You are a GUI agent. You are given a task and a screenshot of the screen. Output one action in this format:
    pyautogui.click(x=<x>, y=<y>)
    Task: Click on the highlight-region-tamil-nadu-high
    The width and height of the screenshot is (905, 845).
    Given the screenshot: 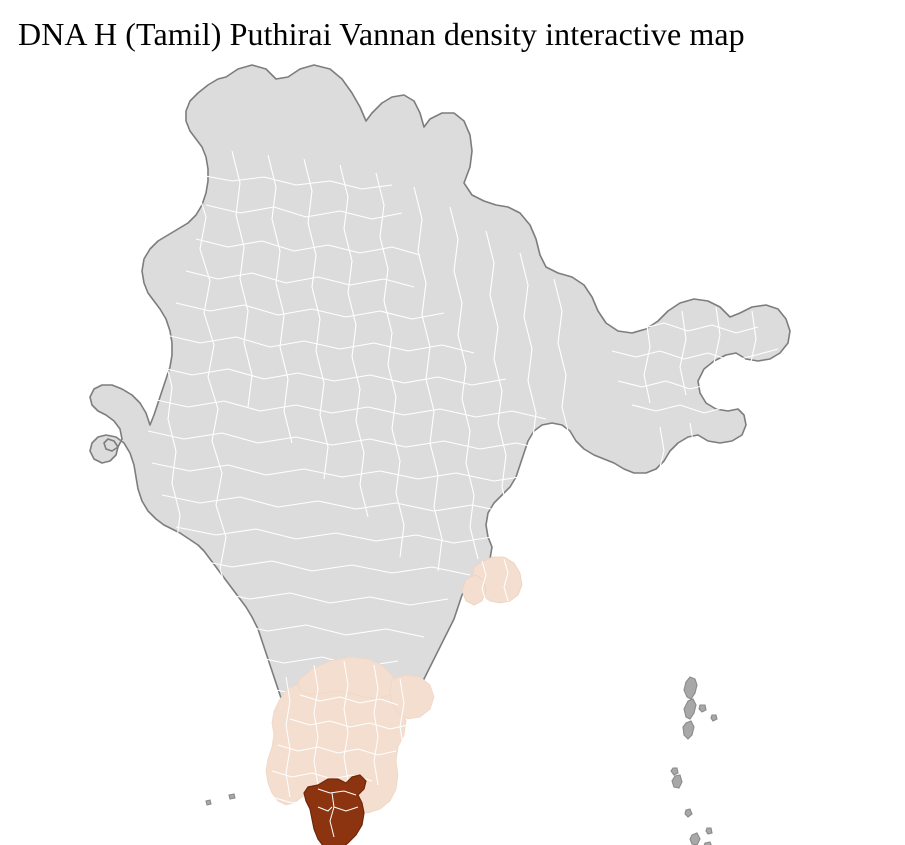 What is the action you would take?
    pyautogui.click(x=335, y=809)
    